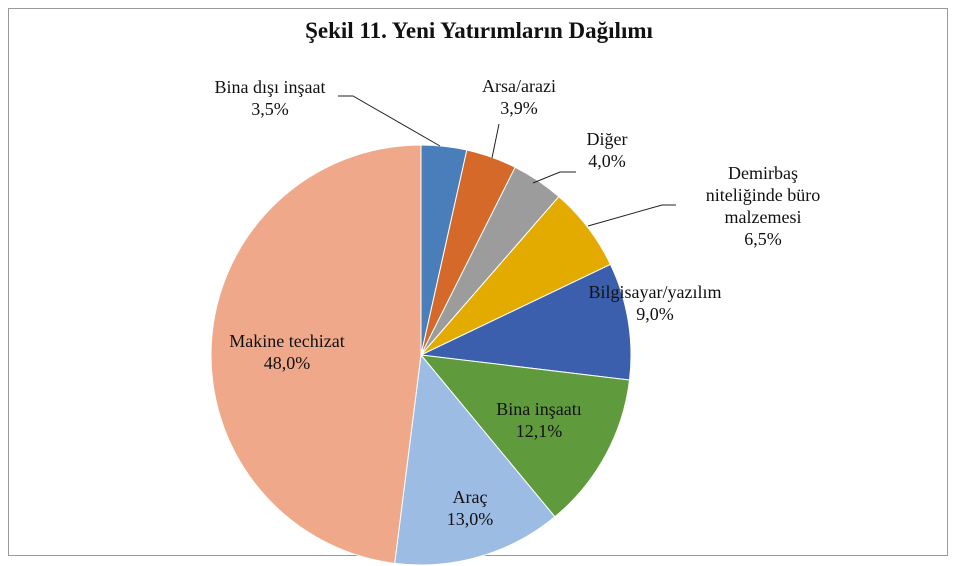 The height and width of the screenshot is (566, 958). Describe the element at coordinates (519, 86) in the screenshot. I see `category-label: Arsa/arazi` at that location.